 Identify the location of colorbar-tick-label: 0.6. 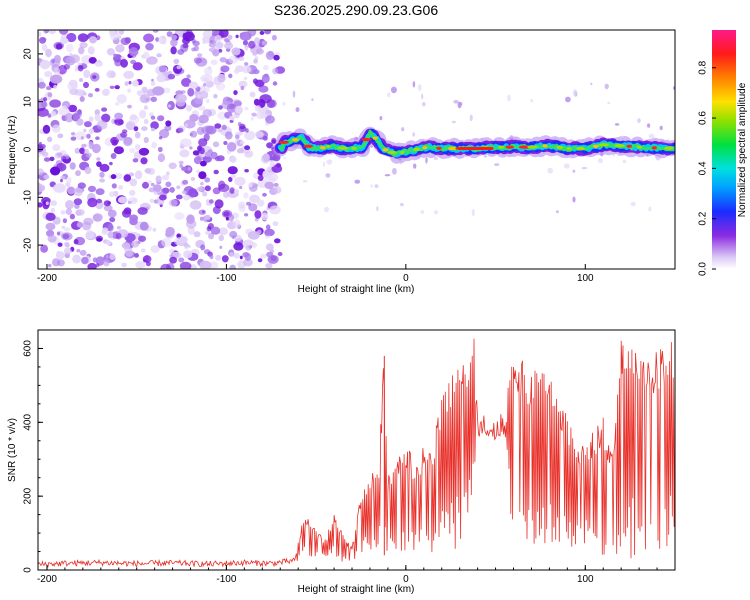
(703, 118).